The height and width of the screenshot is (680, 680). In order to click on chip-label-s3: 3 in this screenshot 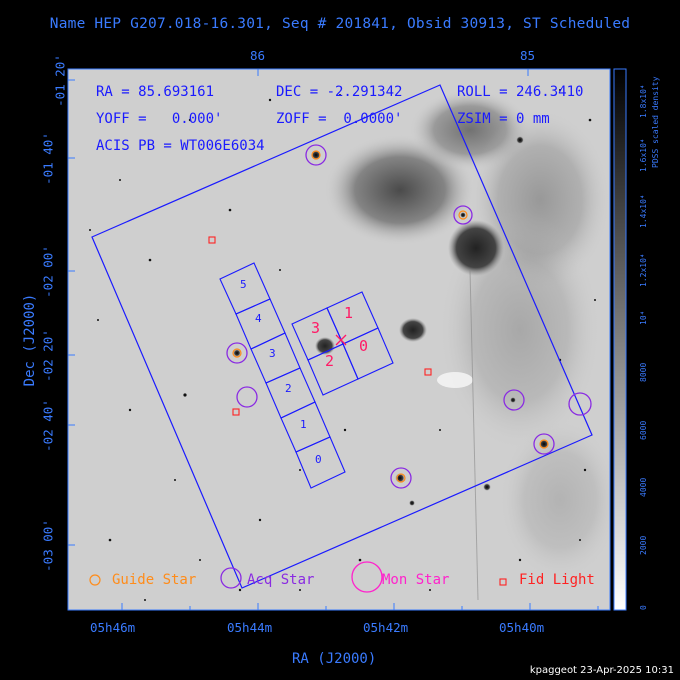, I will do `click(272, 353)`.